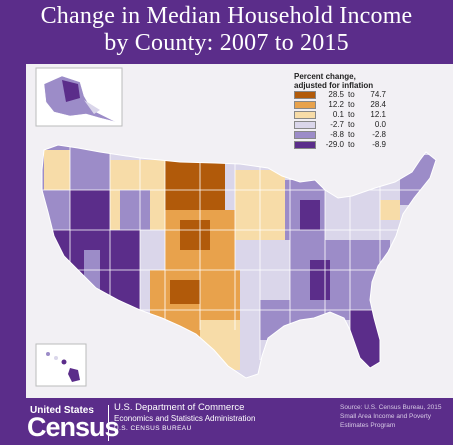 The height and width of the screenshot is (445, 453). I want to click on michigan-dark, so click(310, 215).